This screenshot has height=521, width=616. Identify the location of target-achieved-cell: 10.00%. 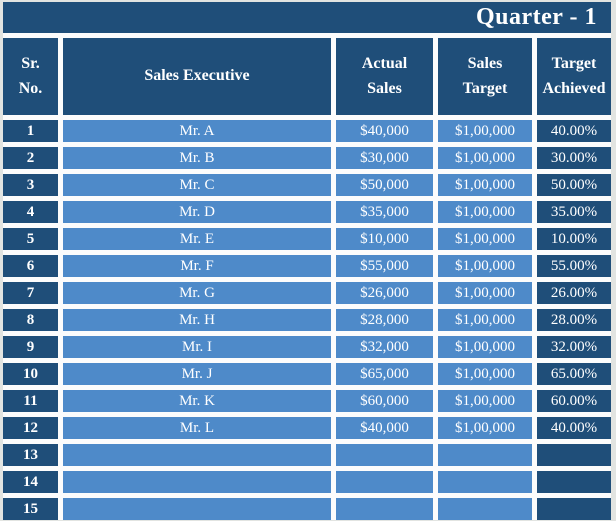
(574, 239).